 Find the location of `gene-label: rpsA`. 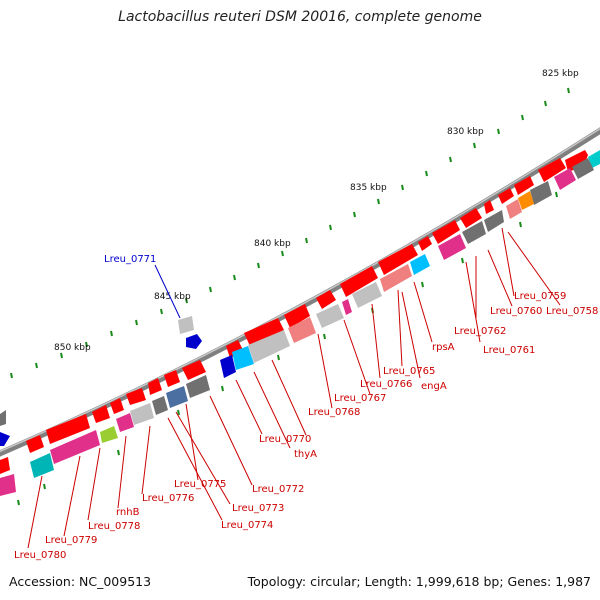

gene-label: rpsA is located at coordinates (443, 347).